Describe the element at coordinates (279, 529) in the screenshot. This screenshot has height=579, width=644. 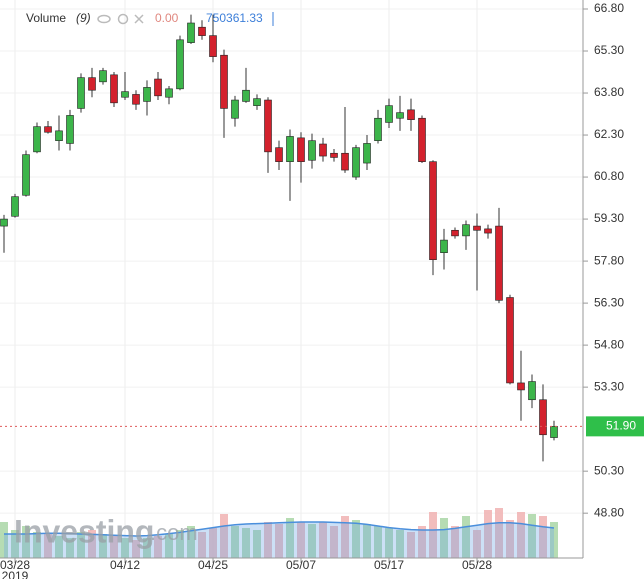
I see `volume-ma-line` at that location.